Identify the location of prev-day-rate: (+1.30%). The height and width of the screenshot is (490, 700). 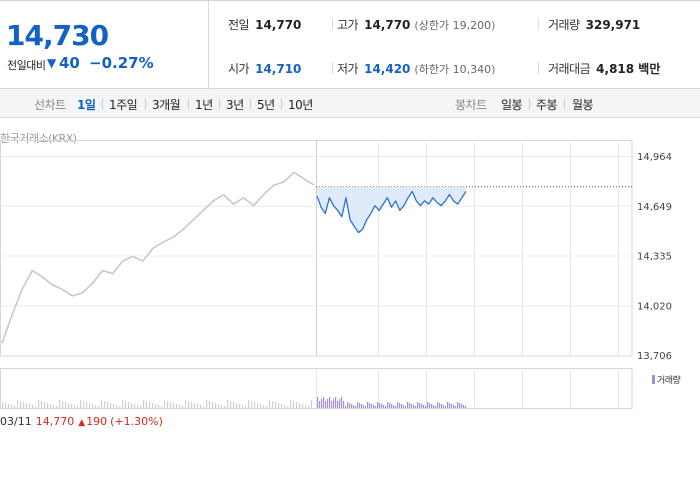
(136, 421).